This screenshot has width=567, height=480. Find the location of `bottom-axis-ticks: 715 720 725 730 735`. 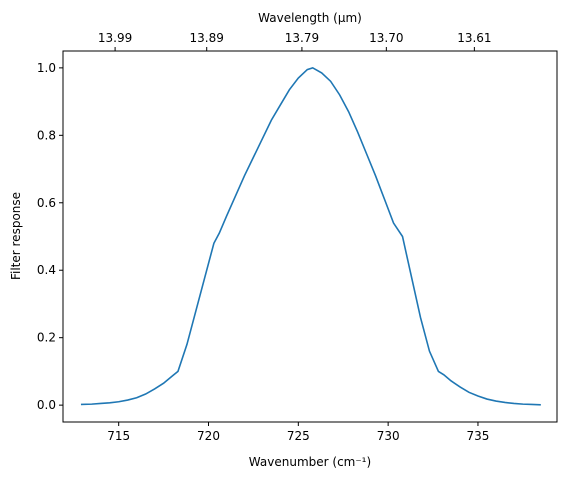

bottom-axis-ticks: 715 720 725 730 735 is located at coordinates (298, 432).